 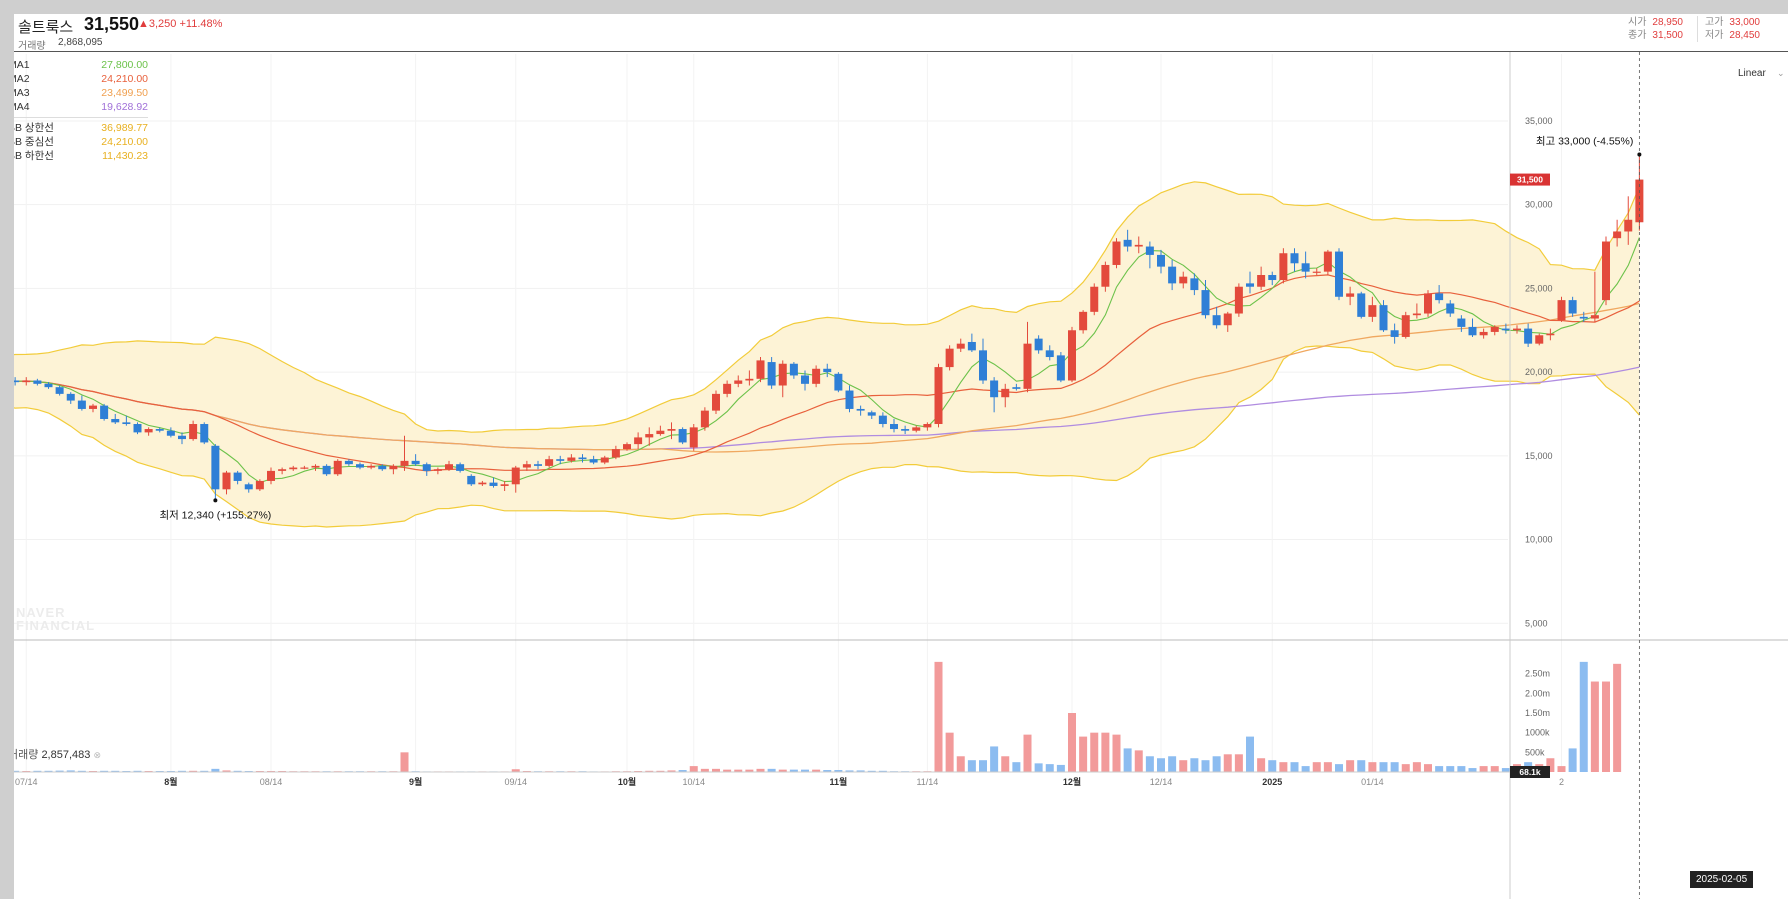 What do you see at coordinates (81, 79) in the screenshot?
I see `legend-ma2: MA2 24,210.00` at bounding box center [81, 79].